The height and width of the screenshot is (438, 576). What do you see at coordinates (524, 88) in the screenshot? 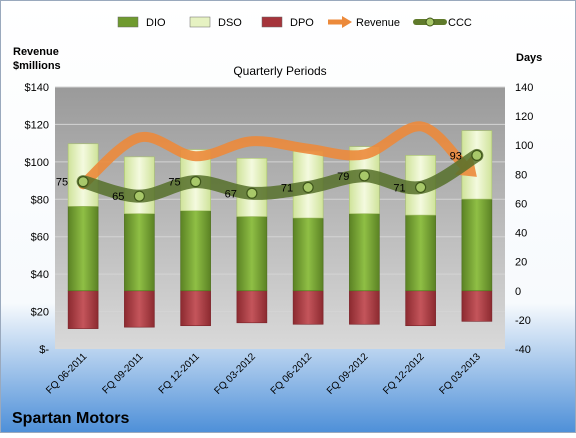
I see `right-tick-label: 140` at bounding box center [524, 88].